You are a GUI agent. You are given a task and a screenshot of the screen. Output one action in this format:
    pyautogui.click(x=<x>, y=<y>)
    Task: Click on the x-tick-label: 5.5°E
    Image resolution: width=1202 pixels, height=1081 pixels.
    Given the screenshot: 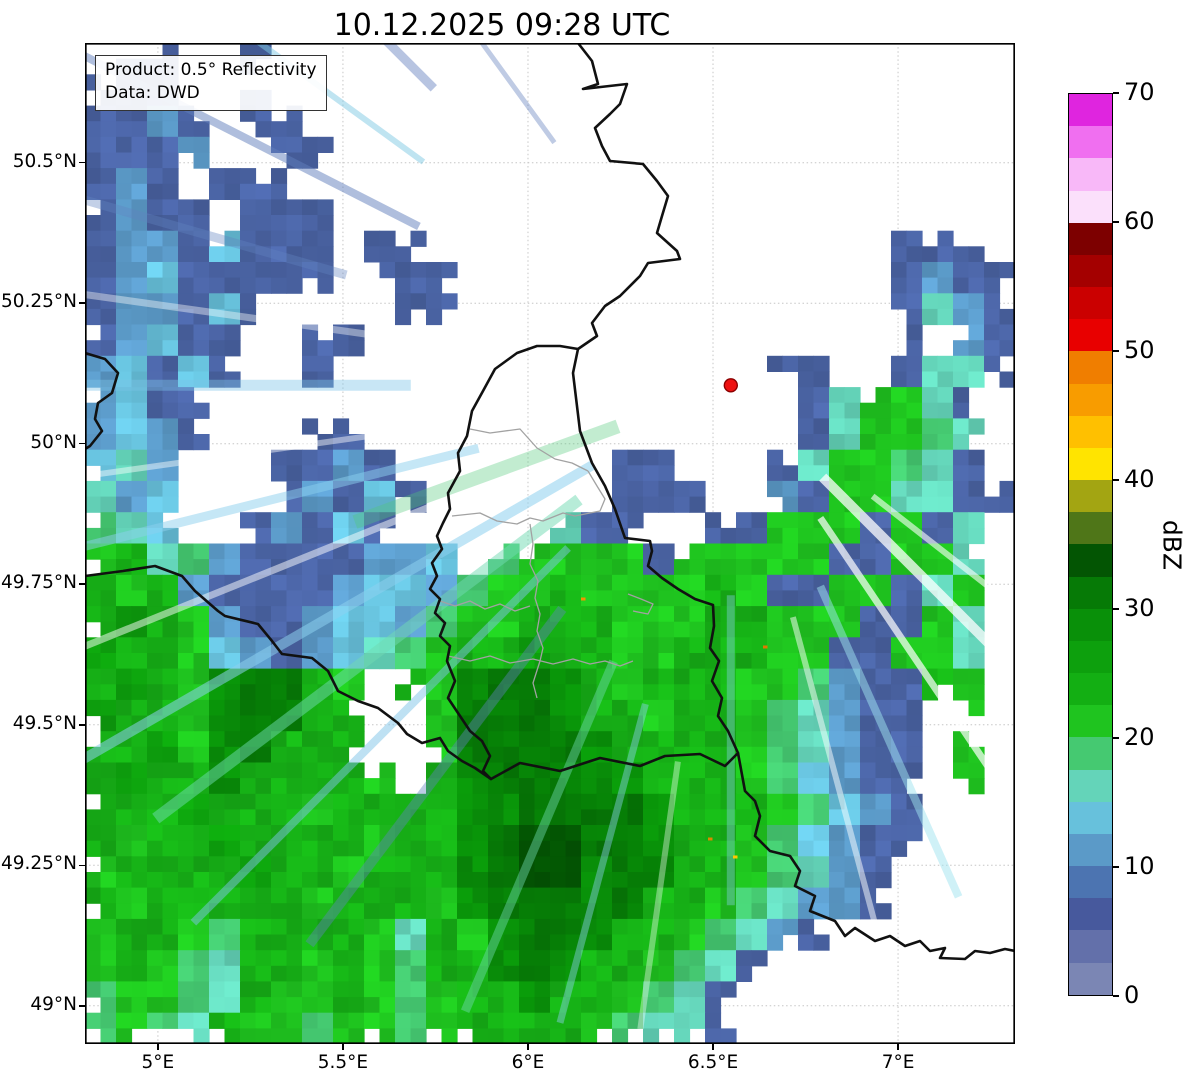 What is the action you would take?
    pyautogui.click(x=343, y=1062)
    